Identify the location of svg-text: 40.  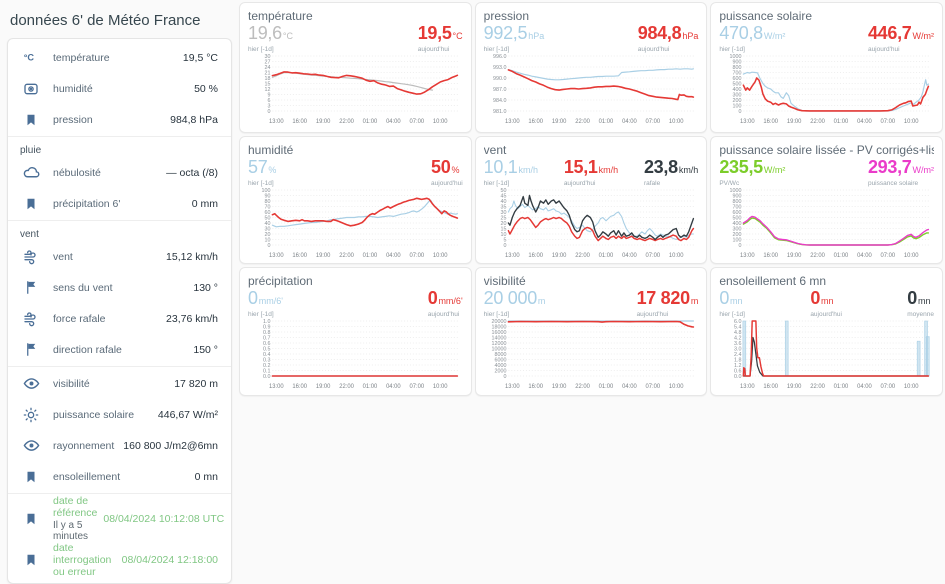
(503, 202).